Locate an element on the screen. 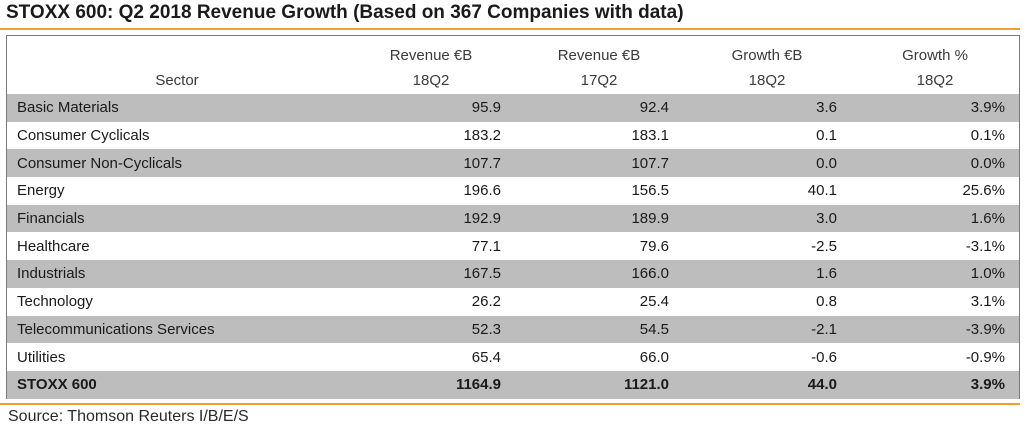  revenue-18q2-cell: 167.5 is located at coordinates (431, 274).